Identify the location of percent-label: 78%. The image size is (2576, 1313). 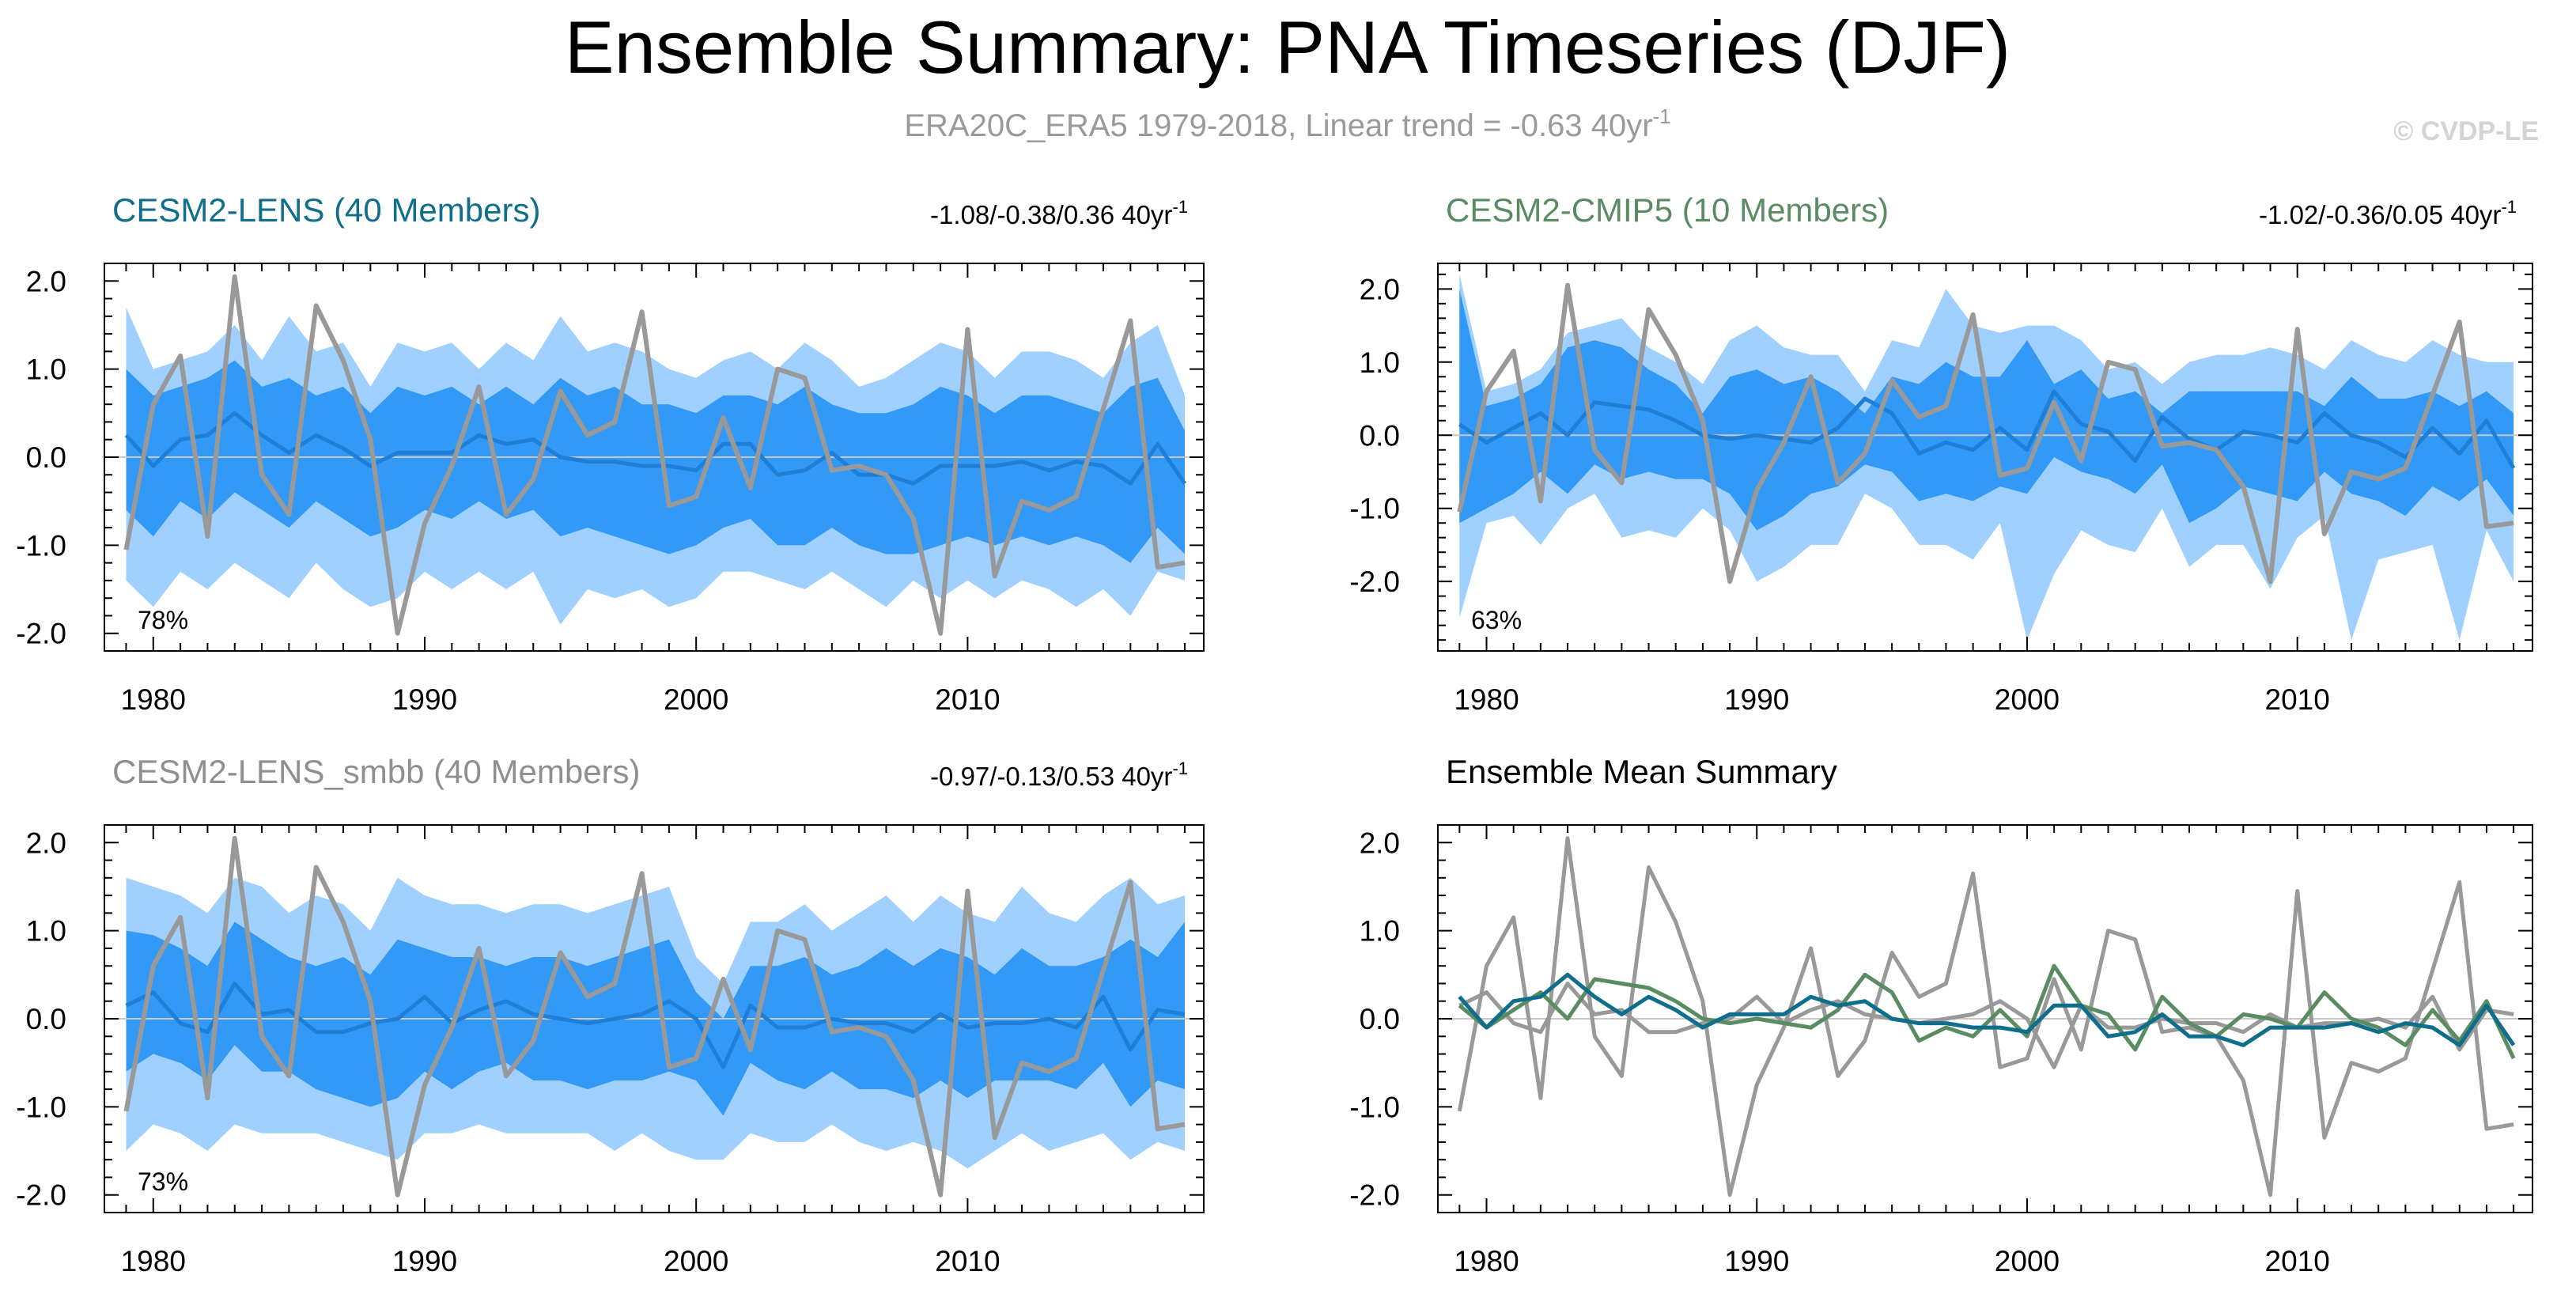
(163, 620).